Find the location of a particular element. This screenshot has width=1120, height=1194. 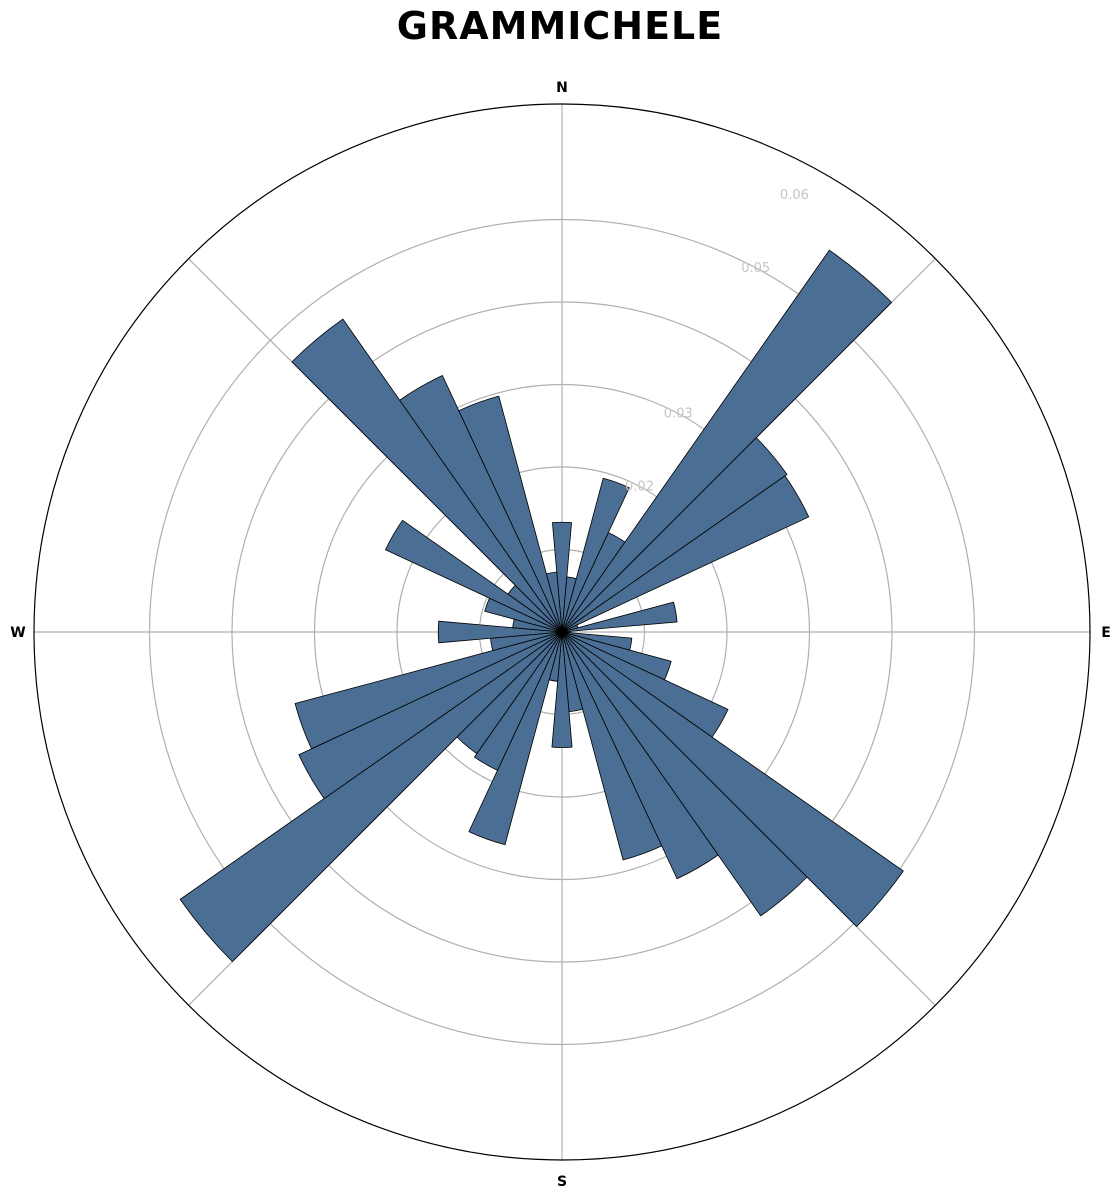

radial-tick-label-2: 0.03 is located at coordinates (678, 414).